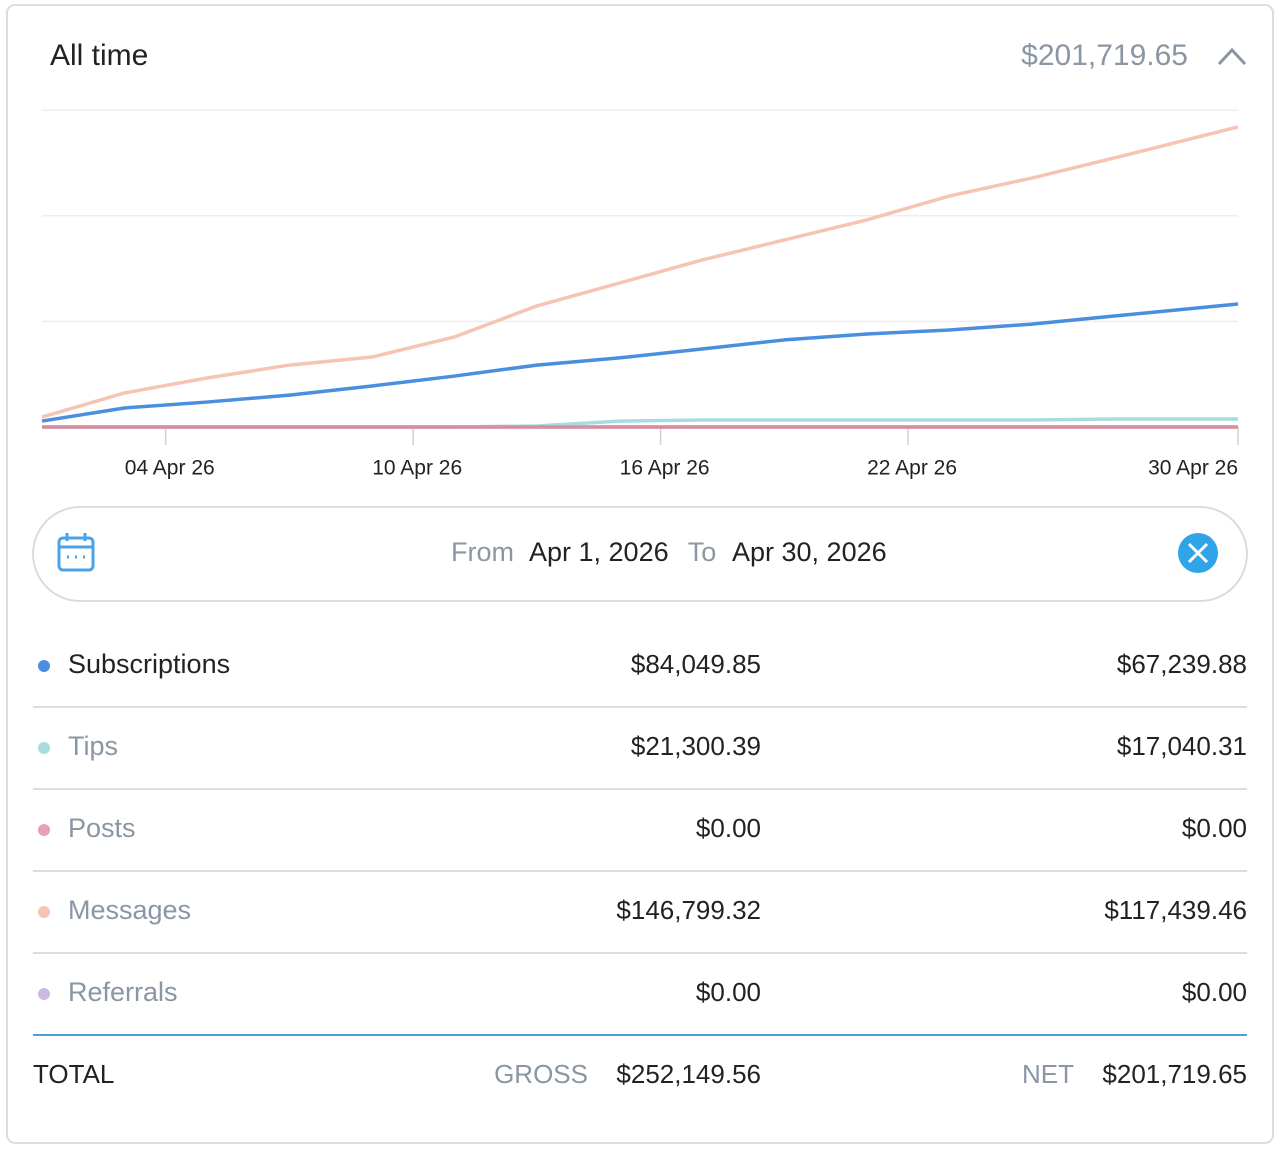  I want to click on row-gross: $146,799.32, so click(688, 910).